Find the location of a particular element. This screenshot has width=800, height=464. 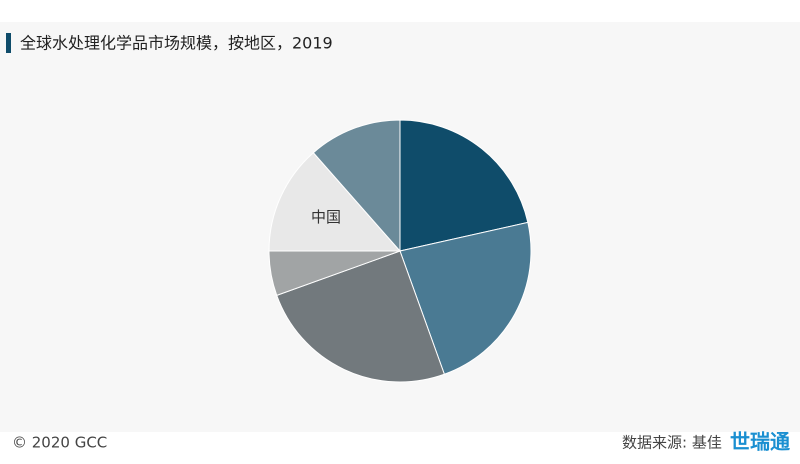

chart-title: 全球水处理化学品市场规模，按地区，2019 is located at coordinates (176, 43).